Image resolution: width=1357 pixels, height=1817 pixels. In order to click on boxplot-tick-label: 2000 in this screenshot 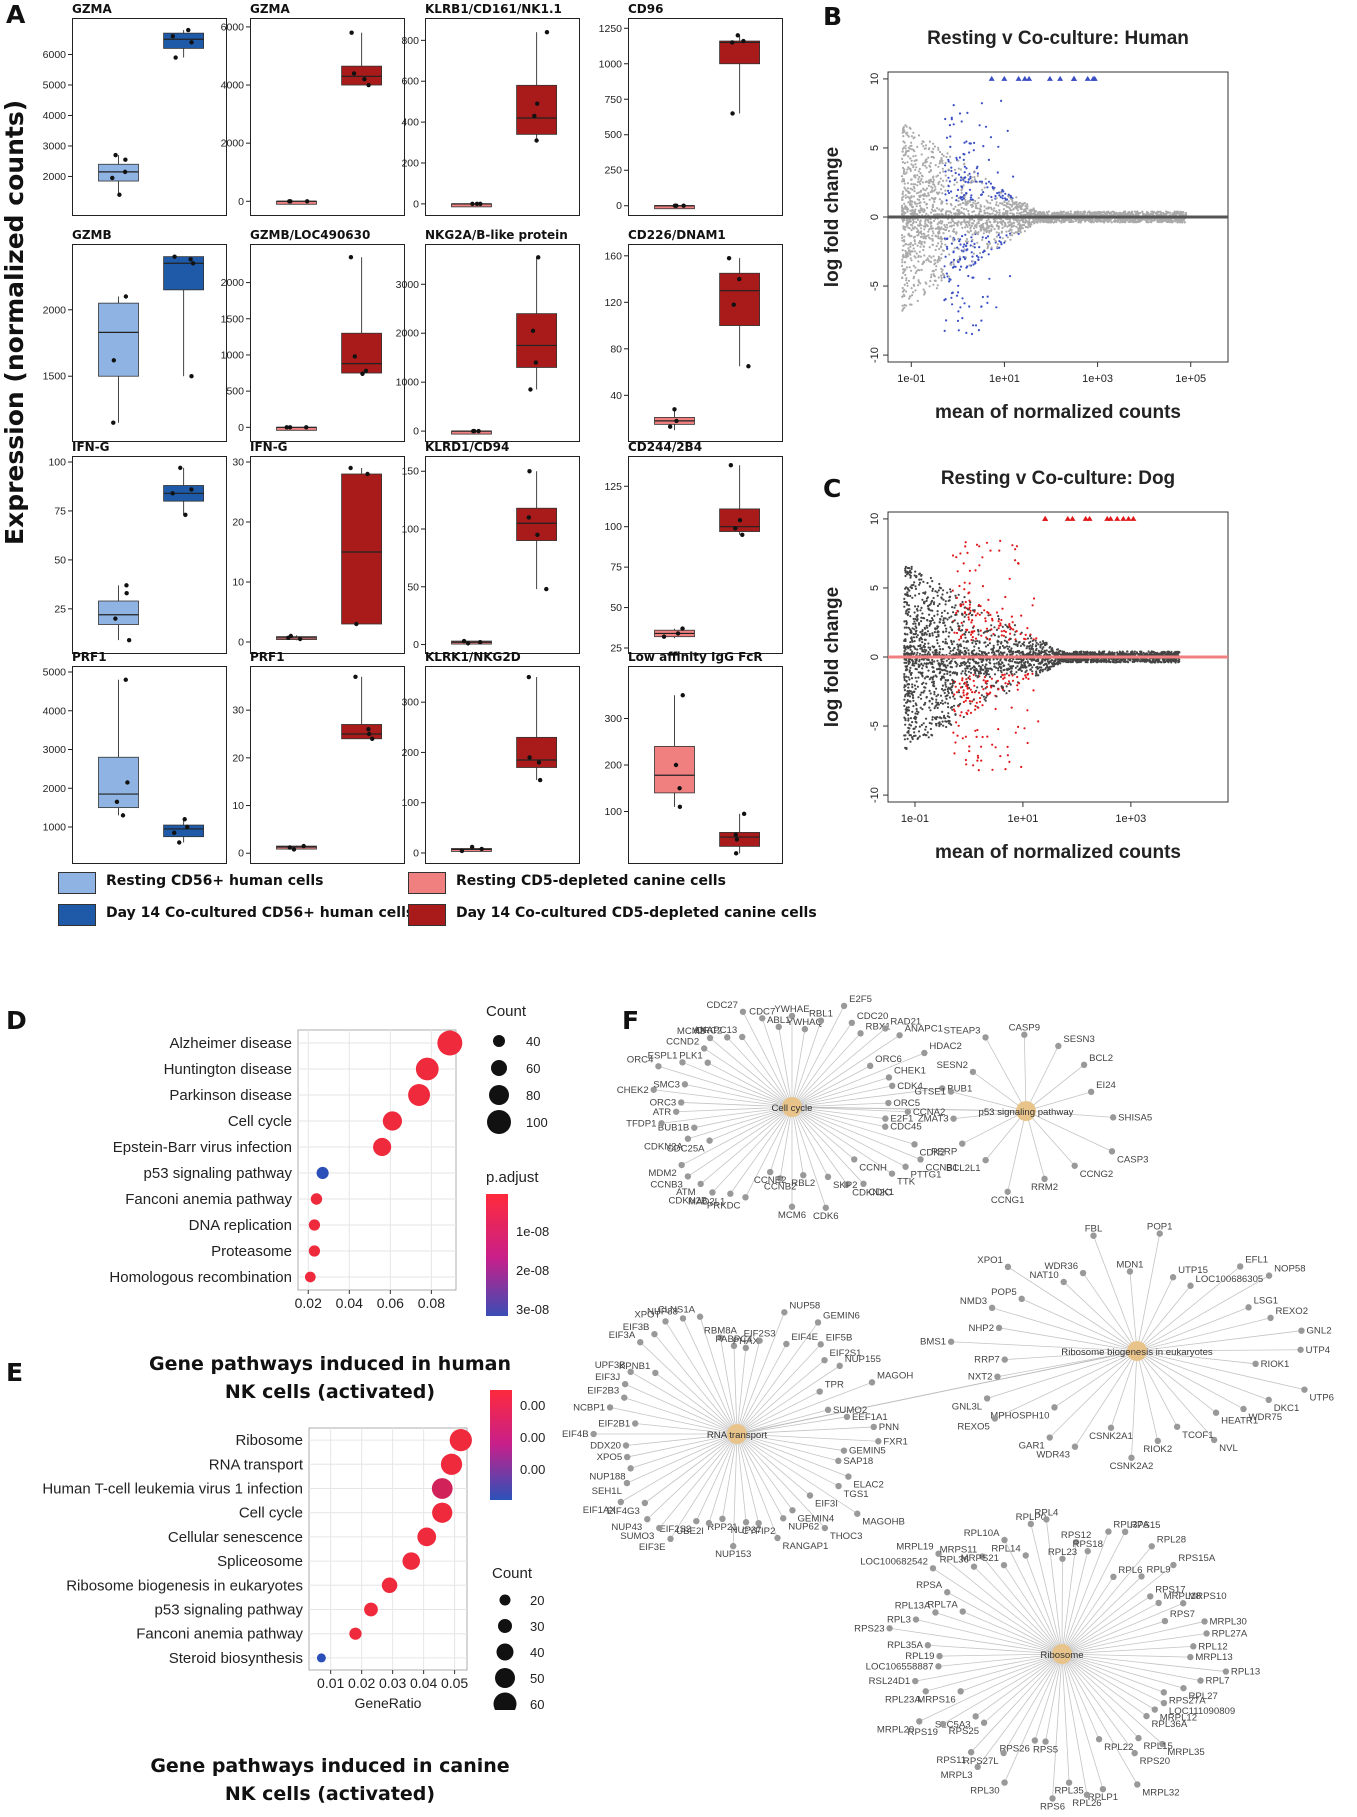, I will do `click(55, 177)`.